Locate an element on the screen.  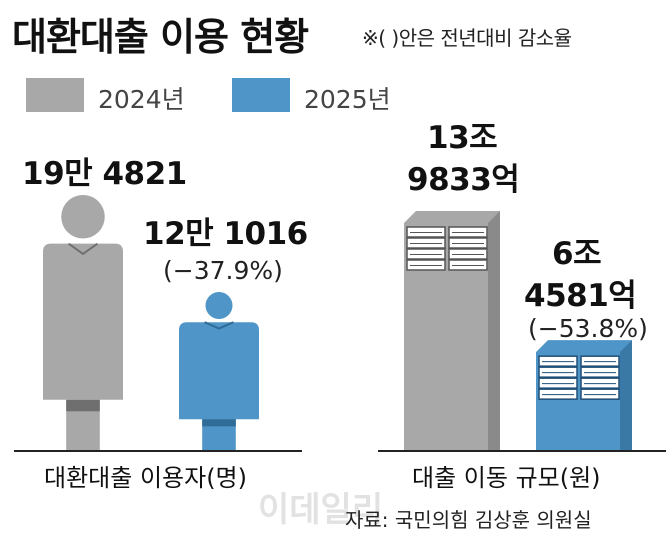
watermark-logo: 이데일리 is located at coordinates (321, 510).